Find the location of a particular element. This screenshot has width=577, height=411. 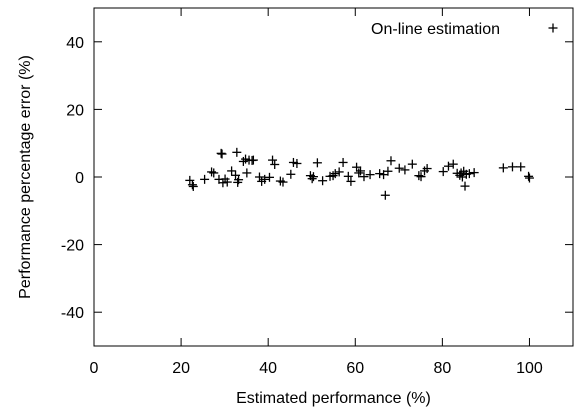

y-axis-label: Performance percentage error (%) is located at coordinates (25, 177).